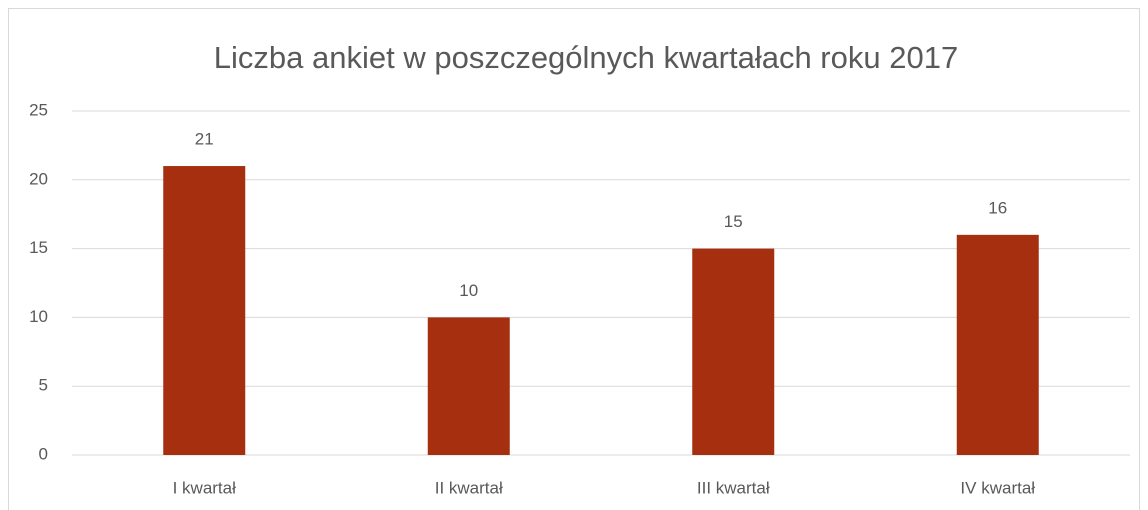 The width and height of the screenshot is (1148, 510). What do you see at coordinates (997, 487) in the screenshot?
I see `x-tick-label: IV kwartał` at bounding box center [997, 487].